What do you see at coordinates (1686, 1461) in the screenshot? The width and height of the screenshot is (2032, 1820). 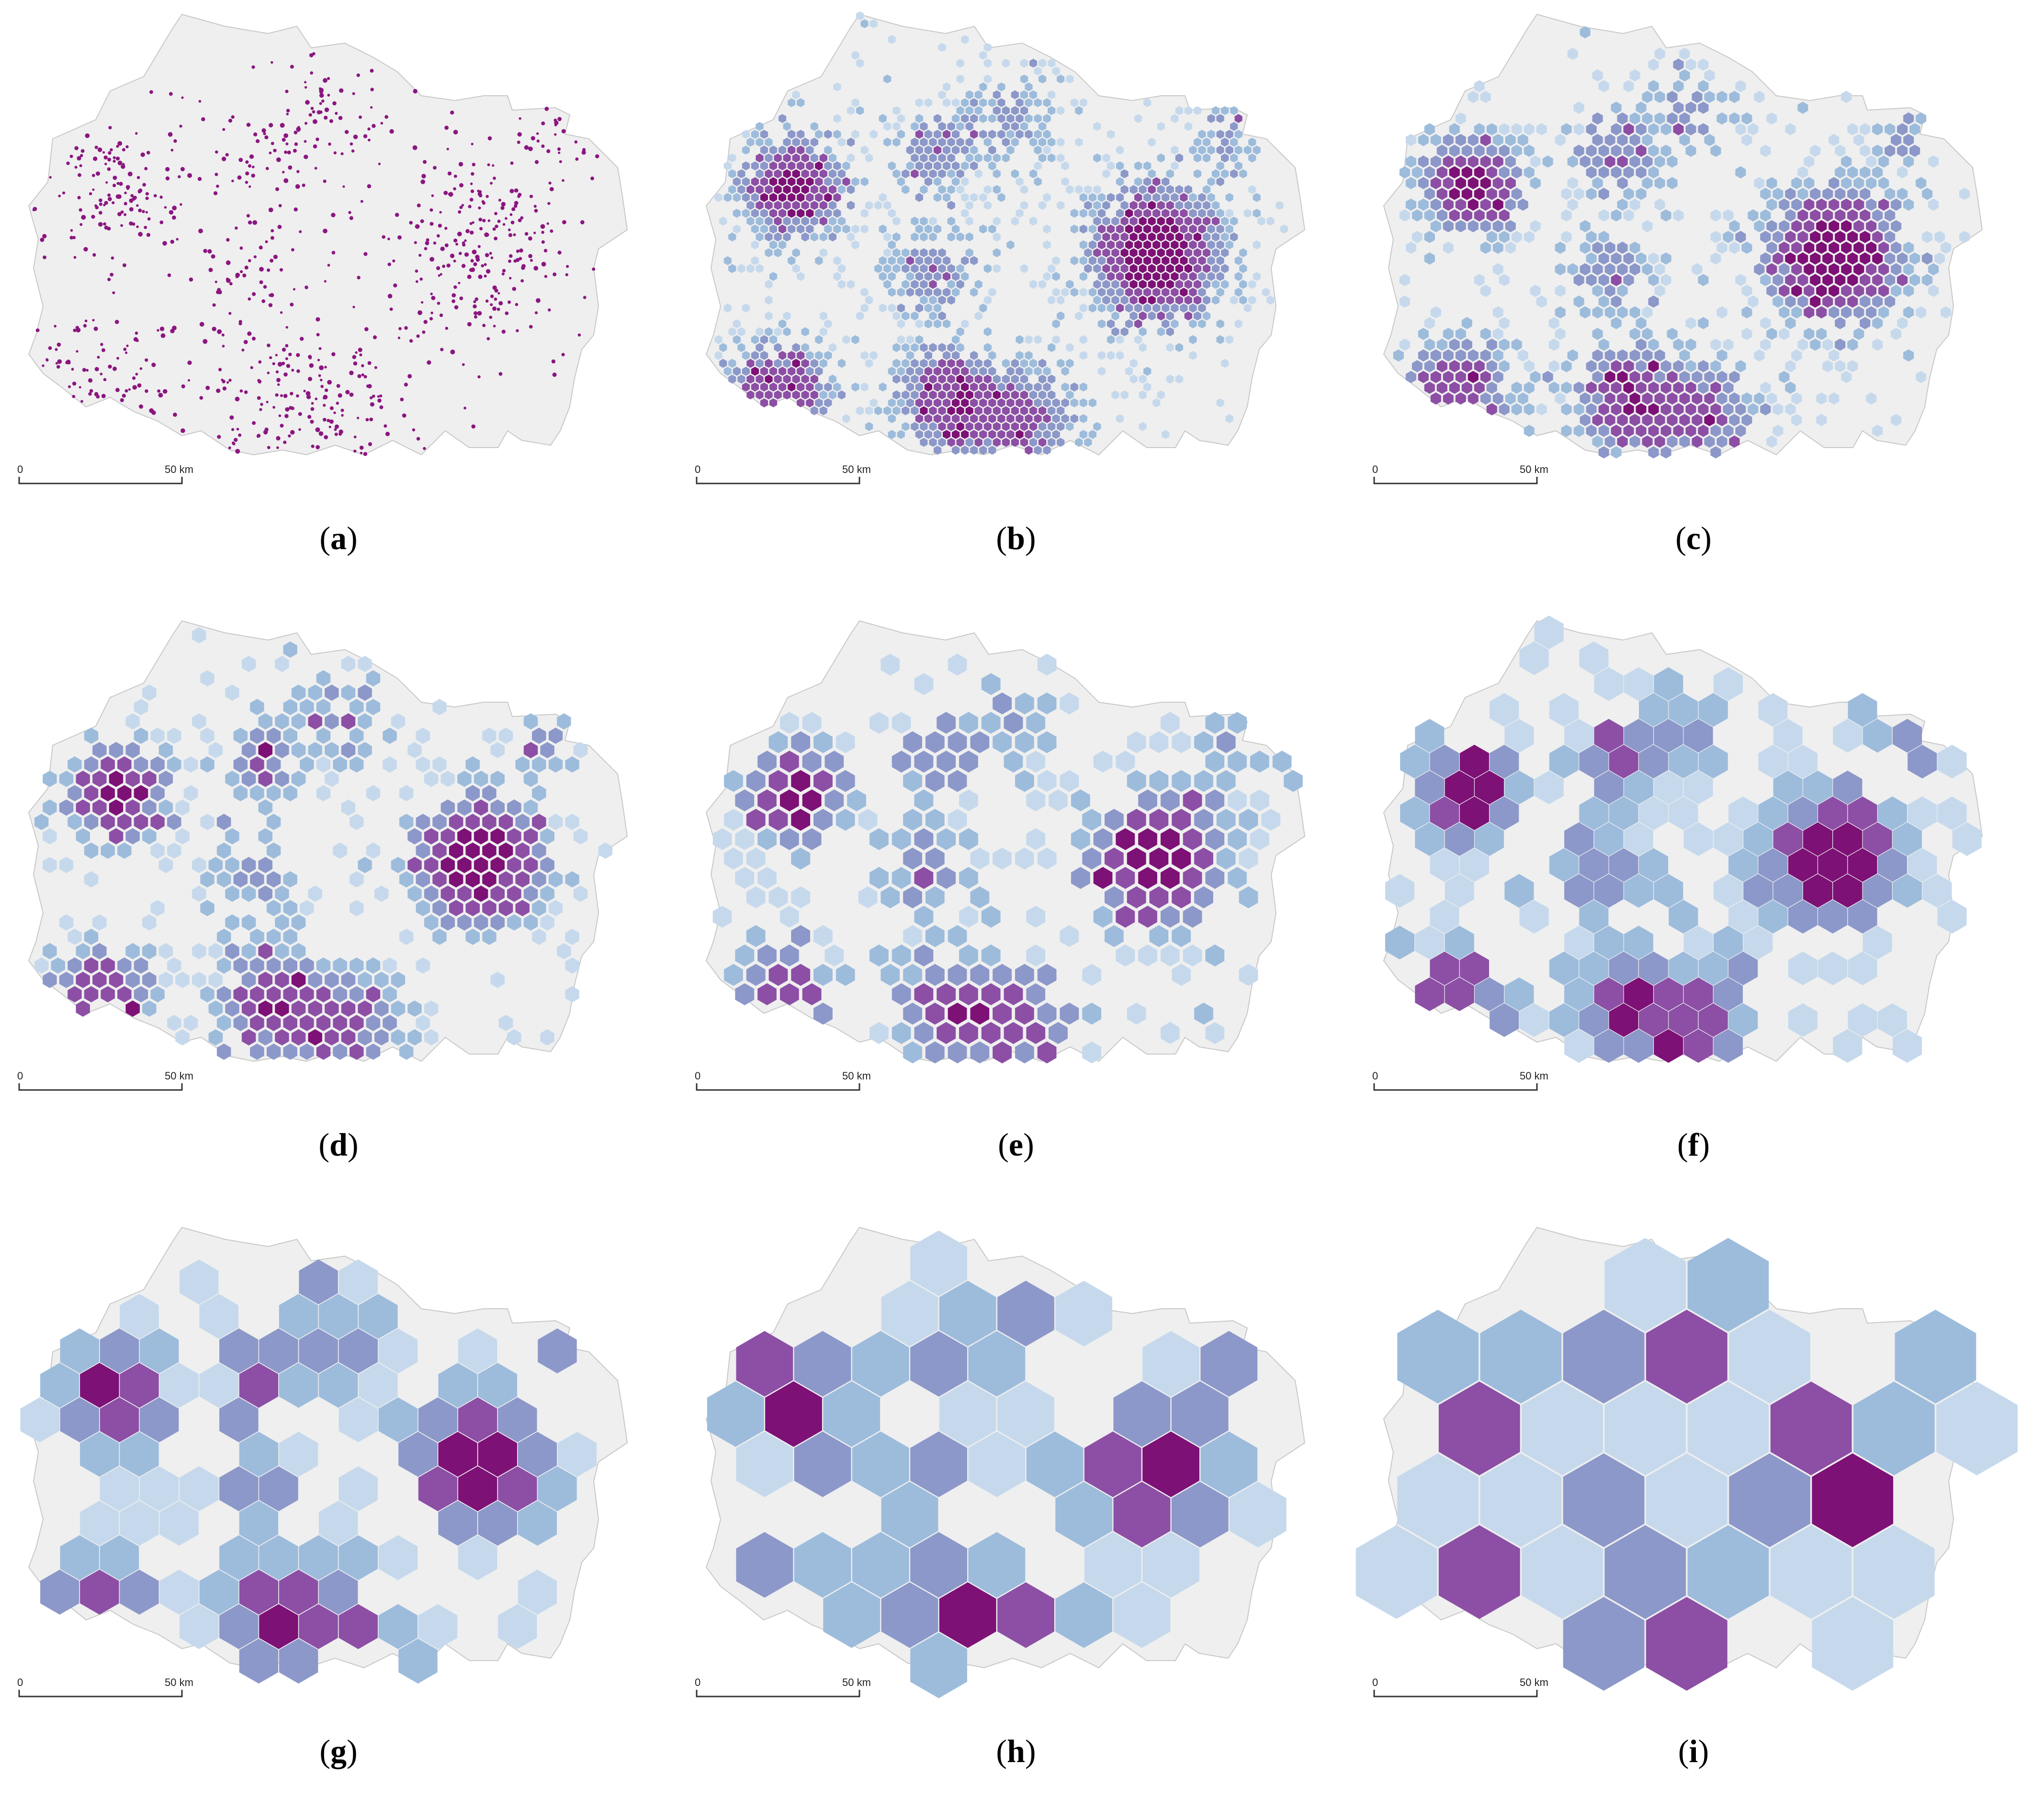 I see `map-i: 0 50 km` at bounding box center [1686, 1461].